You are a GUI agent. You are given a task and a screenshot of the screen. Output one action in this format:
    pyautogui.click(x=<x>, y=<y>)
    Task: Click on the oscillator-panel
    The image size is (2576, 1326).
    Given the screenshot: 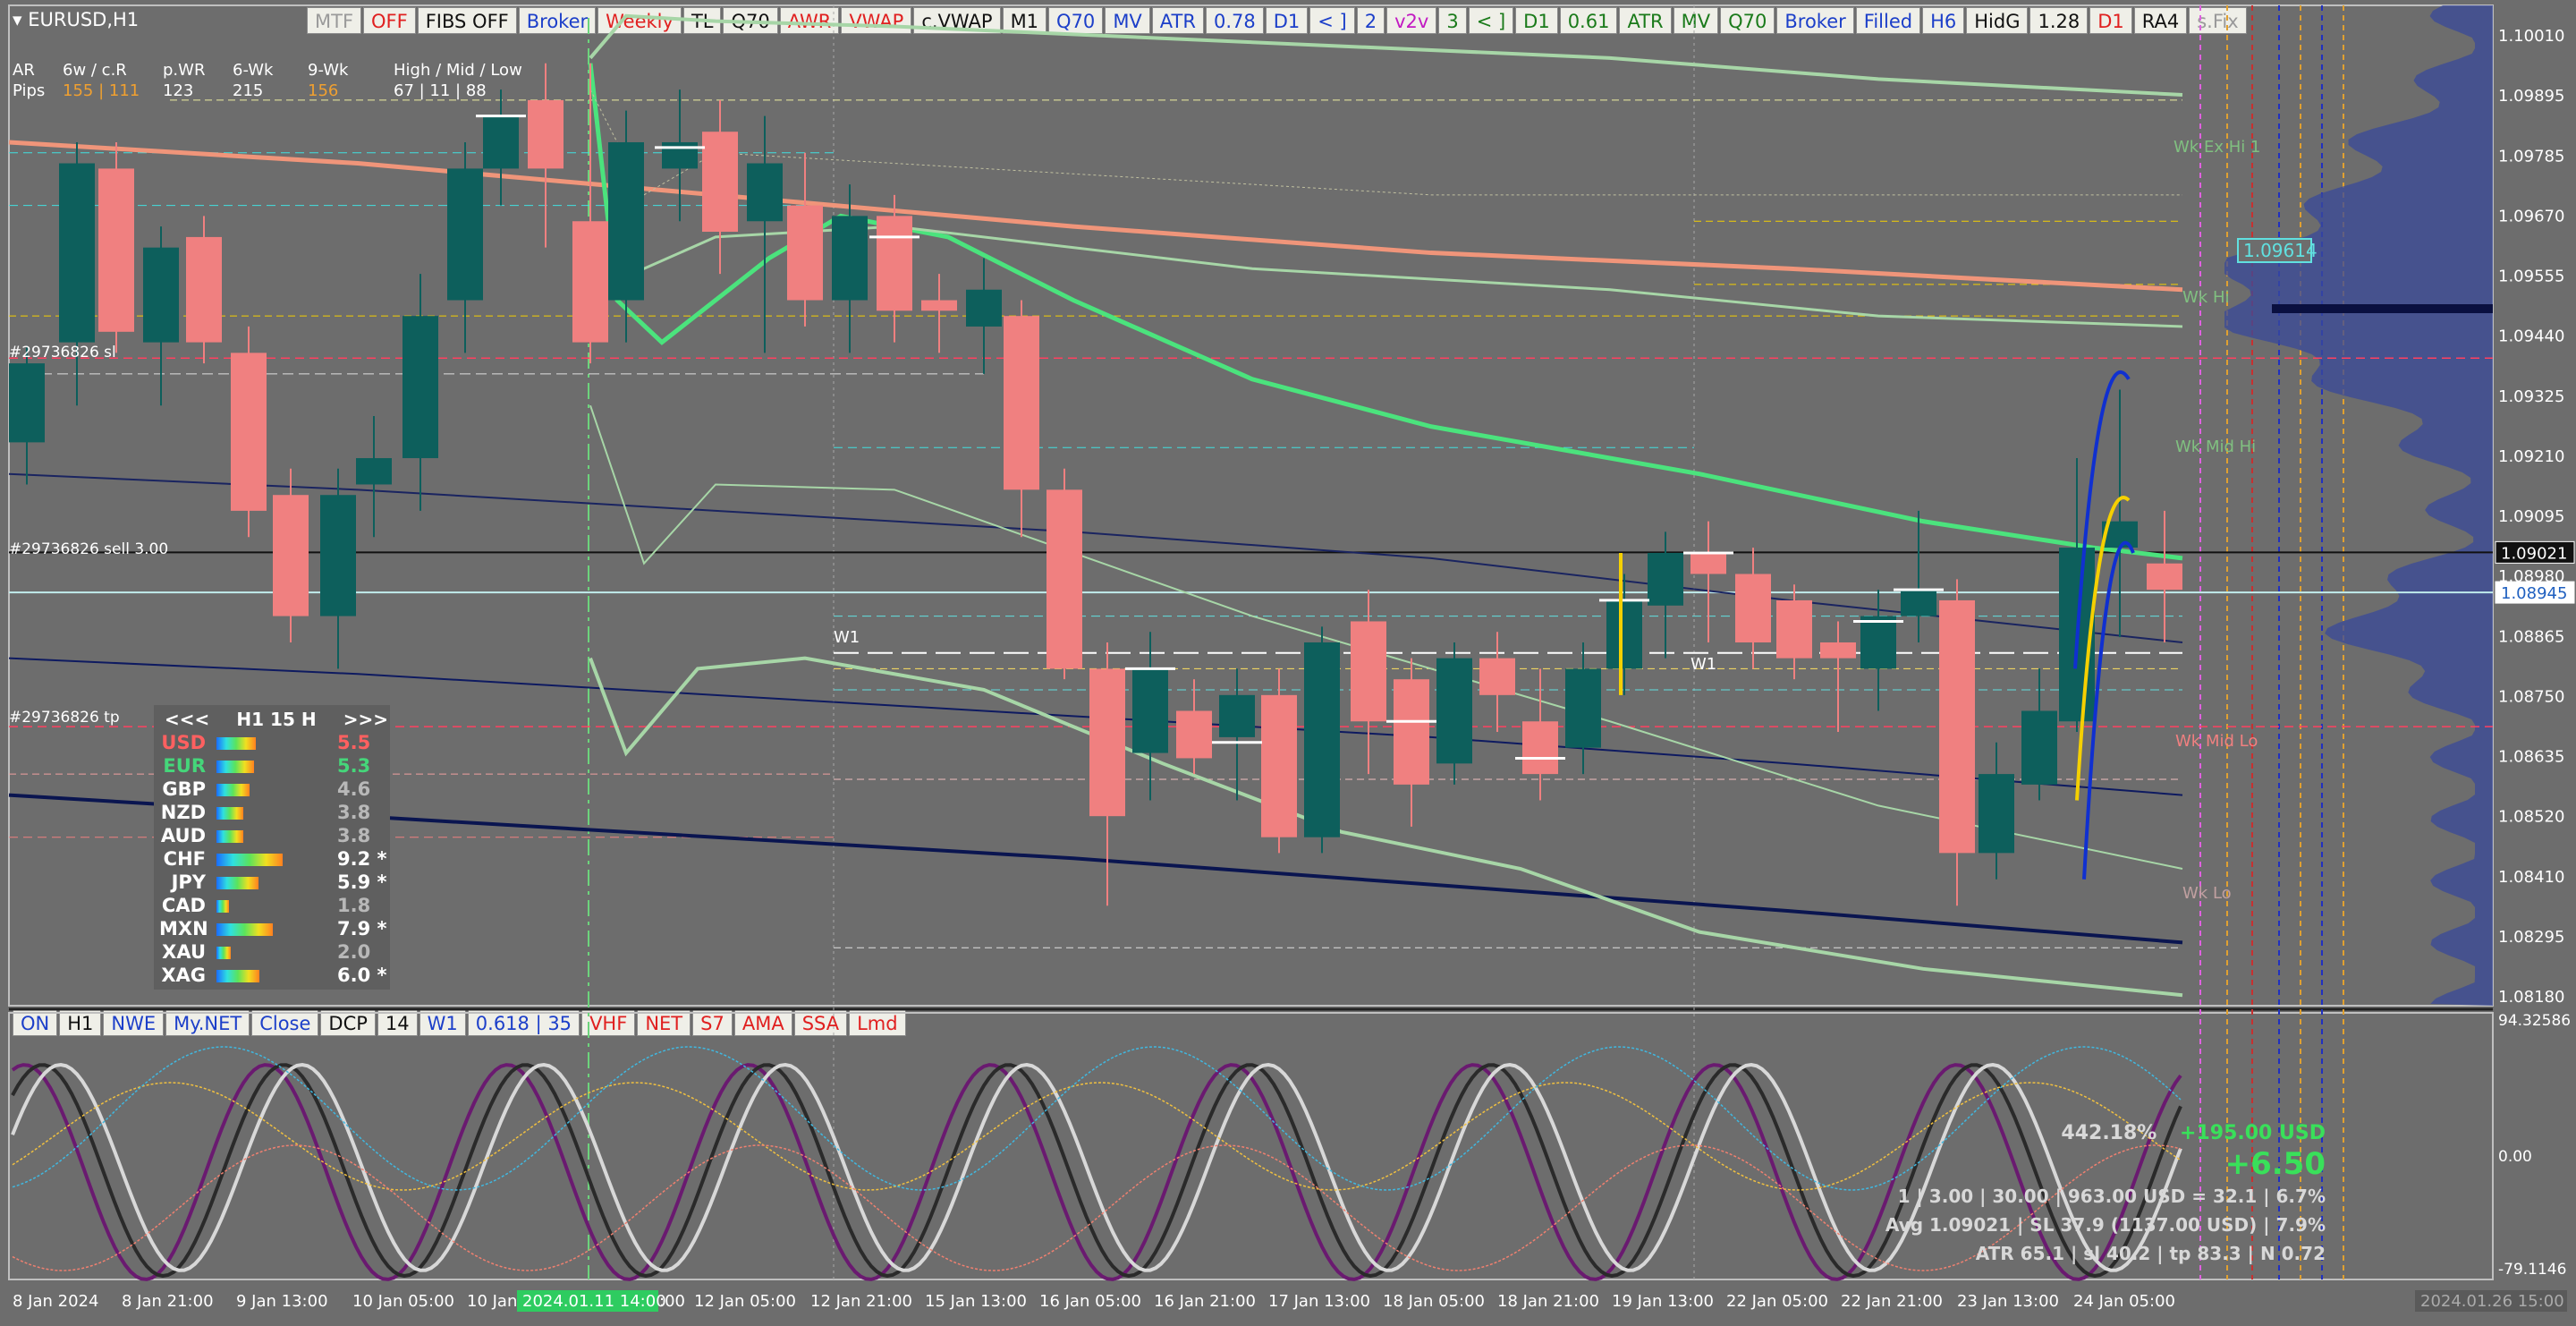 What is the action you would take?
    pyautogui.click(x=1097, y=1163)
    